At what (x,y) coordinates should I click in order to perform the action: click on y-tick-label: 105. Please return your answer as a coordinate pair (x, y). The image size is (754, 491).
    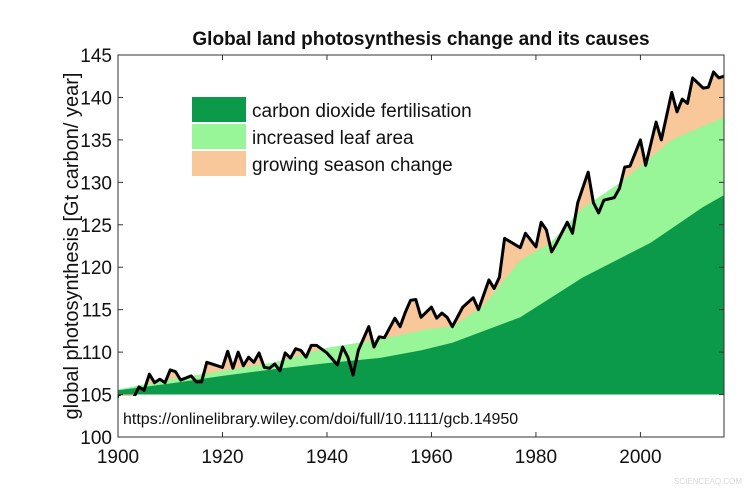
    Looking at the image, I should click on (96, 396).